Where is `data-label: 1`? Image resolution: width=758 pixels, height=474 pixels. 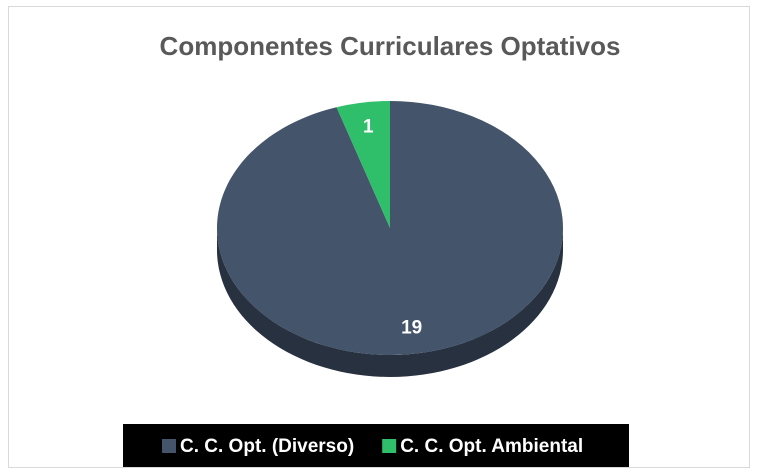 data-label: 1 is located at coordinates (368, 127).